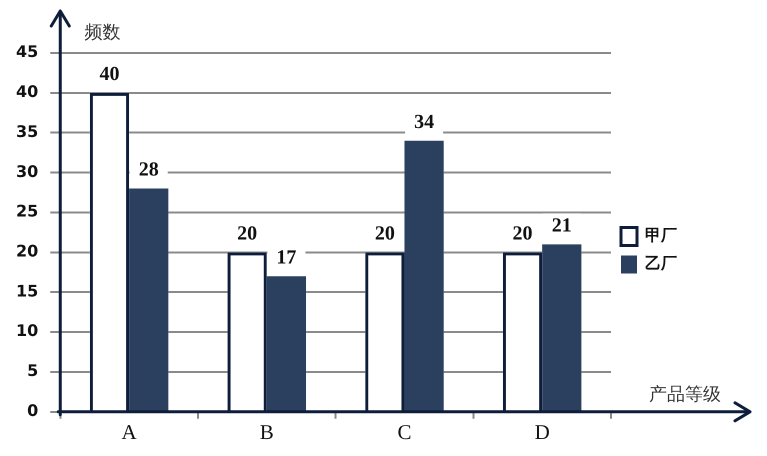 The image size is (767, 456). I want to click on legend-label: 甲厂, so click(661, 235).